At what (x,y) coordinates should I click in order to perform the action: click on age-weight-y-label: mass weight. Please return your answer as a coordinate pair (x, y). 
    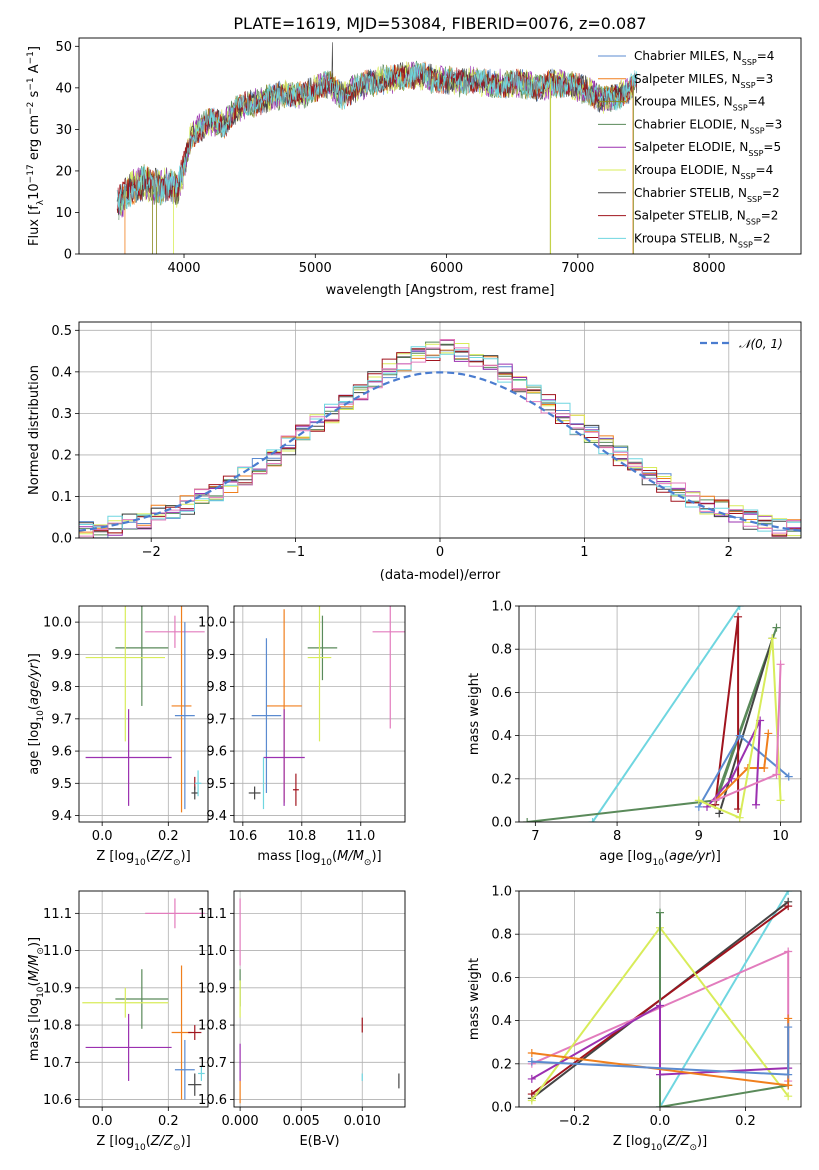
    Looking at the image, I should click on (474, 714).